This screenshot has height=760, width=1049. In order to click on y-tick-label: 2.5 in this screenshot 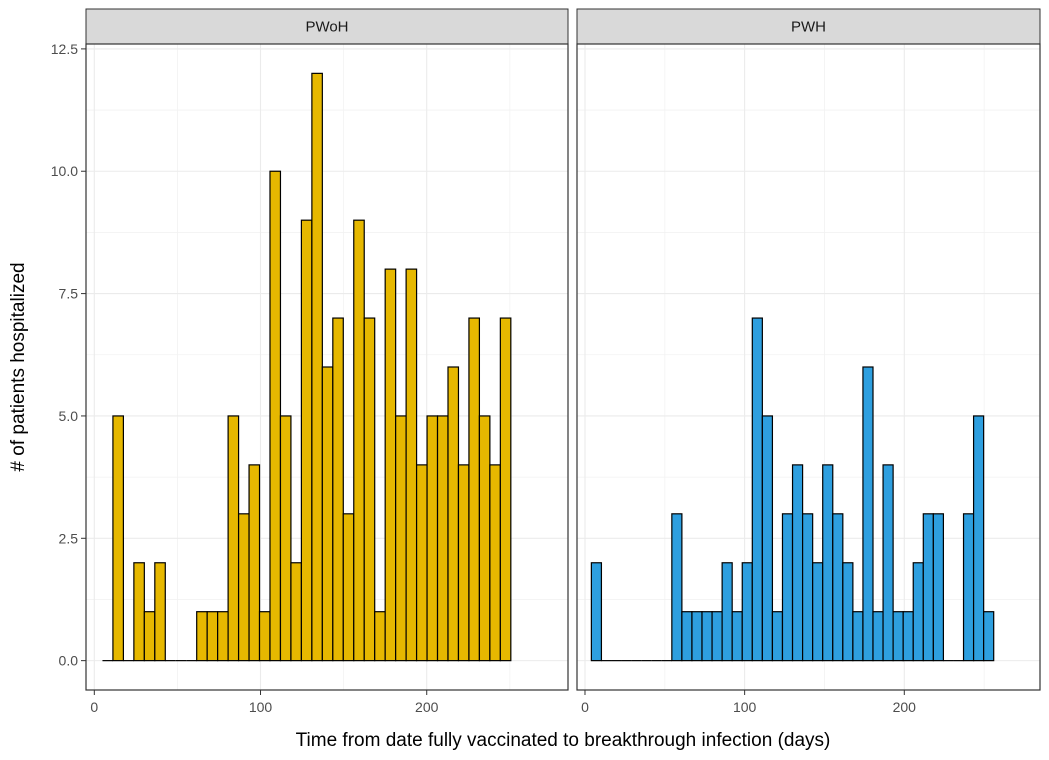, I will do `click(69, 538)`.